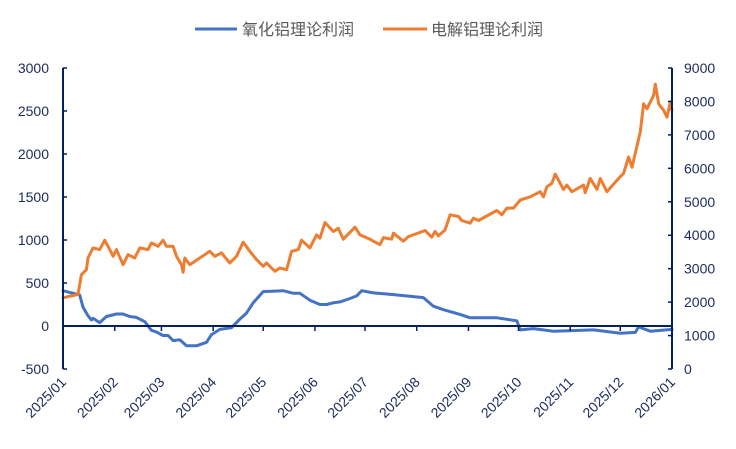 Image resolution: width=736 pixels, height=449 pixels. I want to click on x-tick-label: 2025/01, so click(45, 397).